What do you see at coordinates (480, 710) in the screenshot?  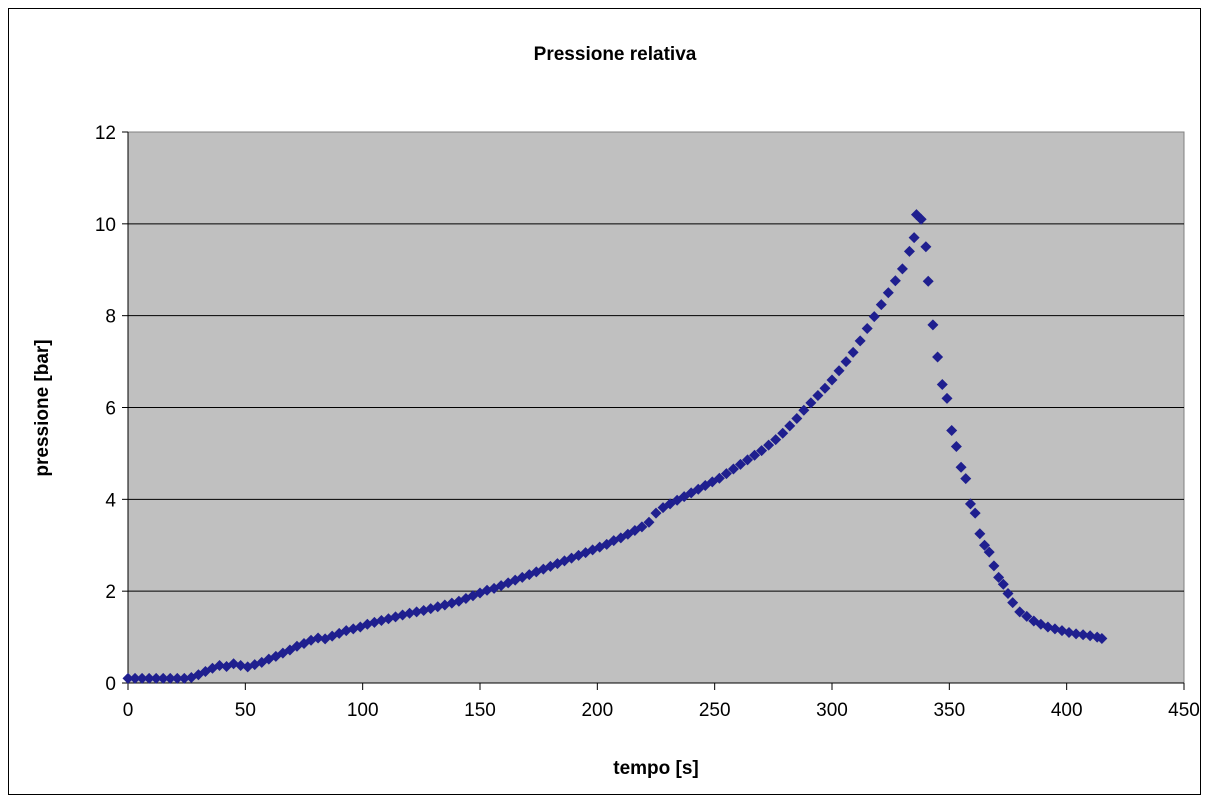 I see `x-tick-label: 150` at bounding box center [480, 710].